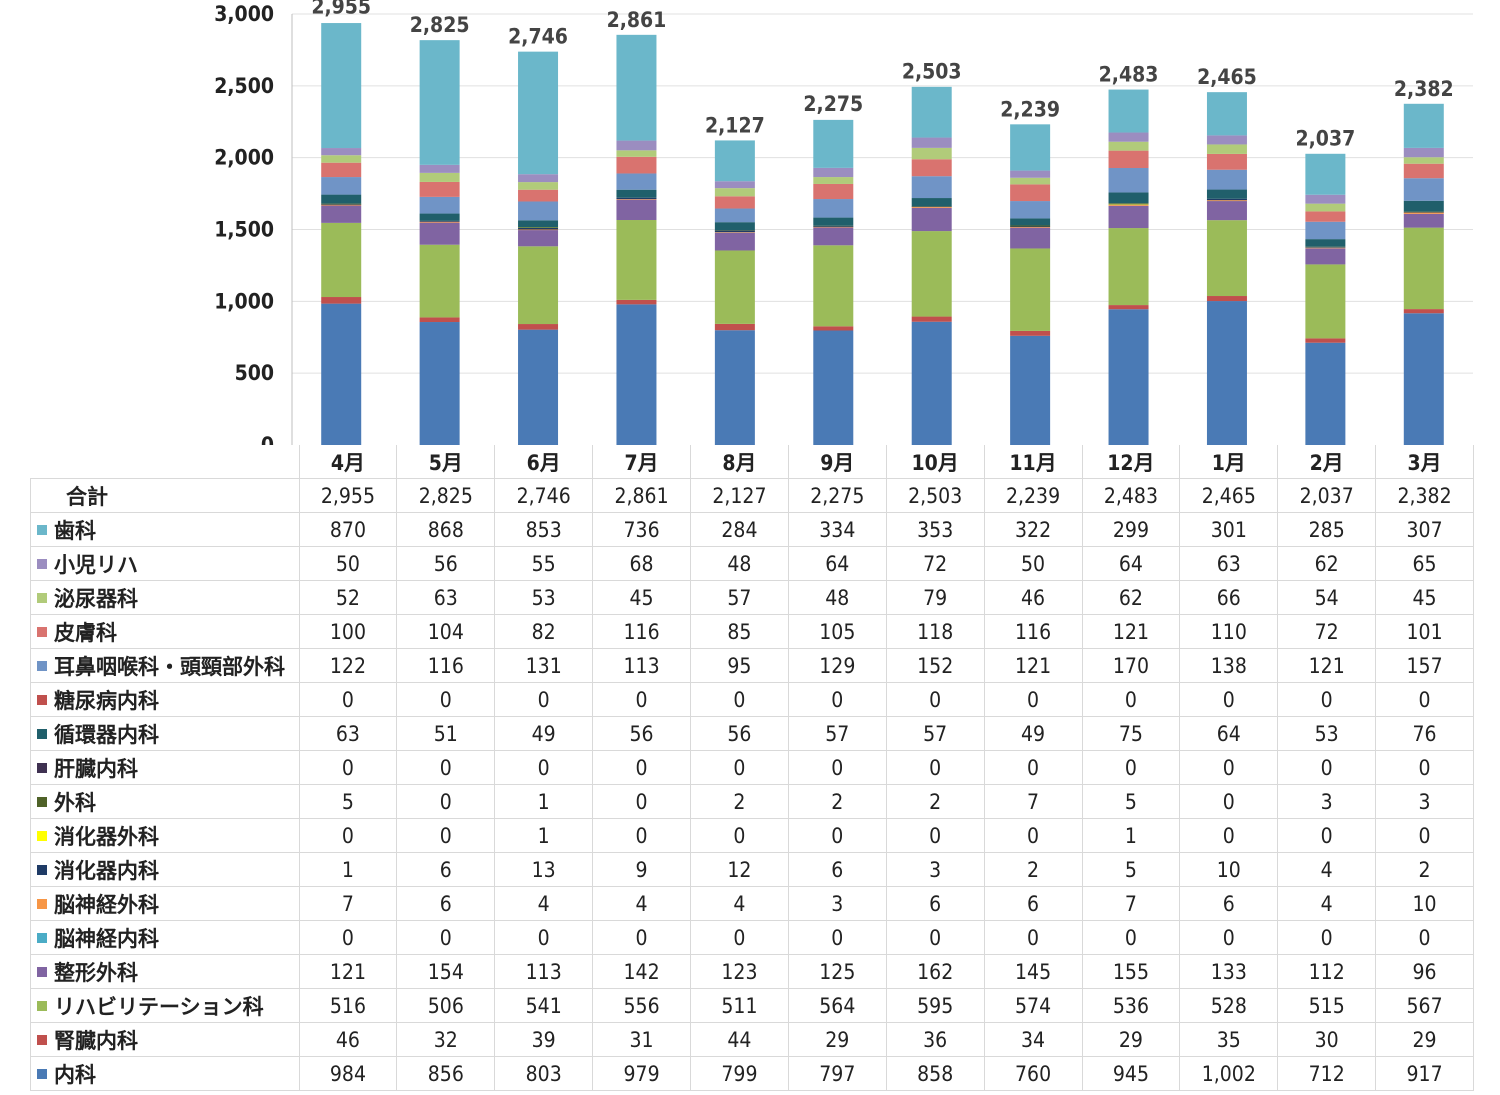  Describe the element at coordinates (106, 734) in the screenshot. I see `row-label-text: 循環器内科` at that location.